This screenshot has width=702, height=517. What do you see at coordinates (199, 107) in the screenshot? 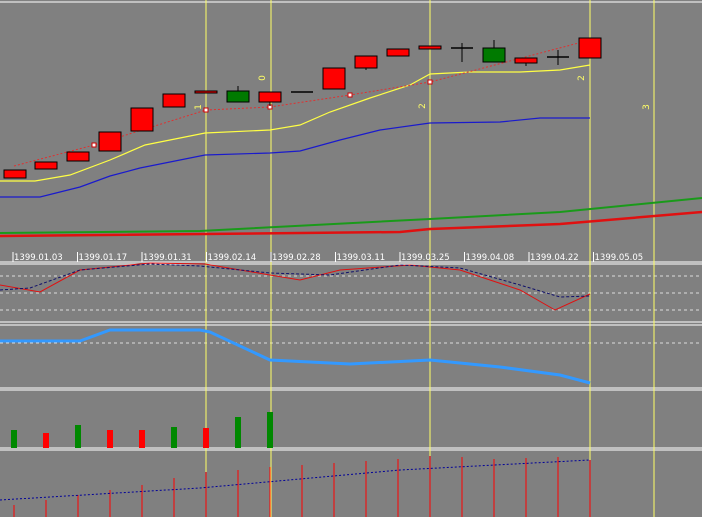
I see `line-label: 1` at bounding box center [199, 107].